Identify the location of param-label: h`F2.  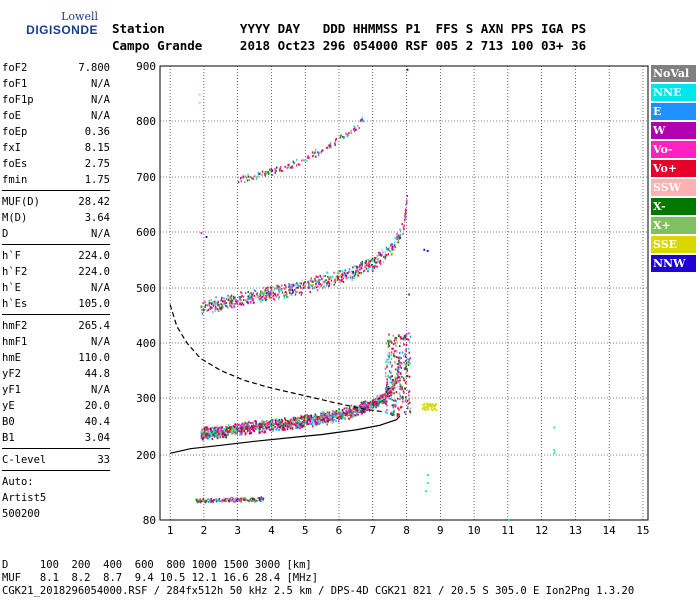
(15, 272).